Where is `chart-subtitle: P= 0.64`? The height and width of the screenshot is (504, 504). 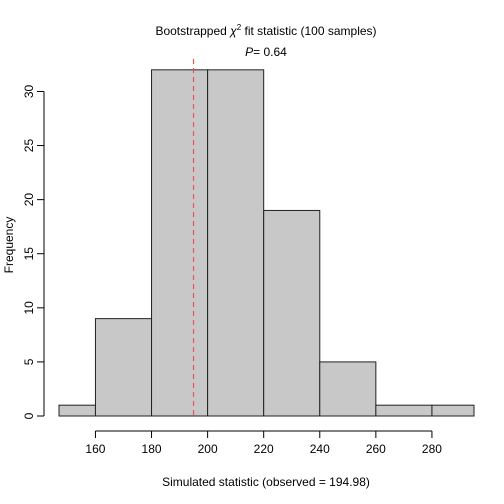
chart-subtitle: P= 0.64 is located at coordinates (266, 52).